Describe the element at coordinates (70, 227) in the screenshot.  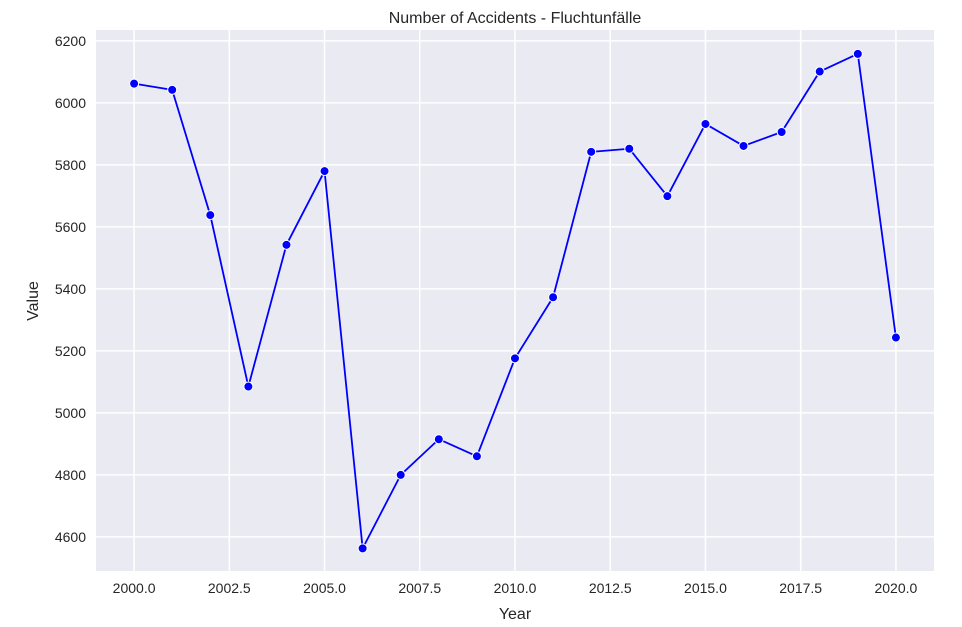
I see `y-tick-label: 5600` at that location.